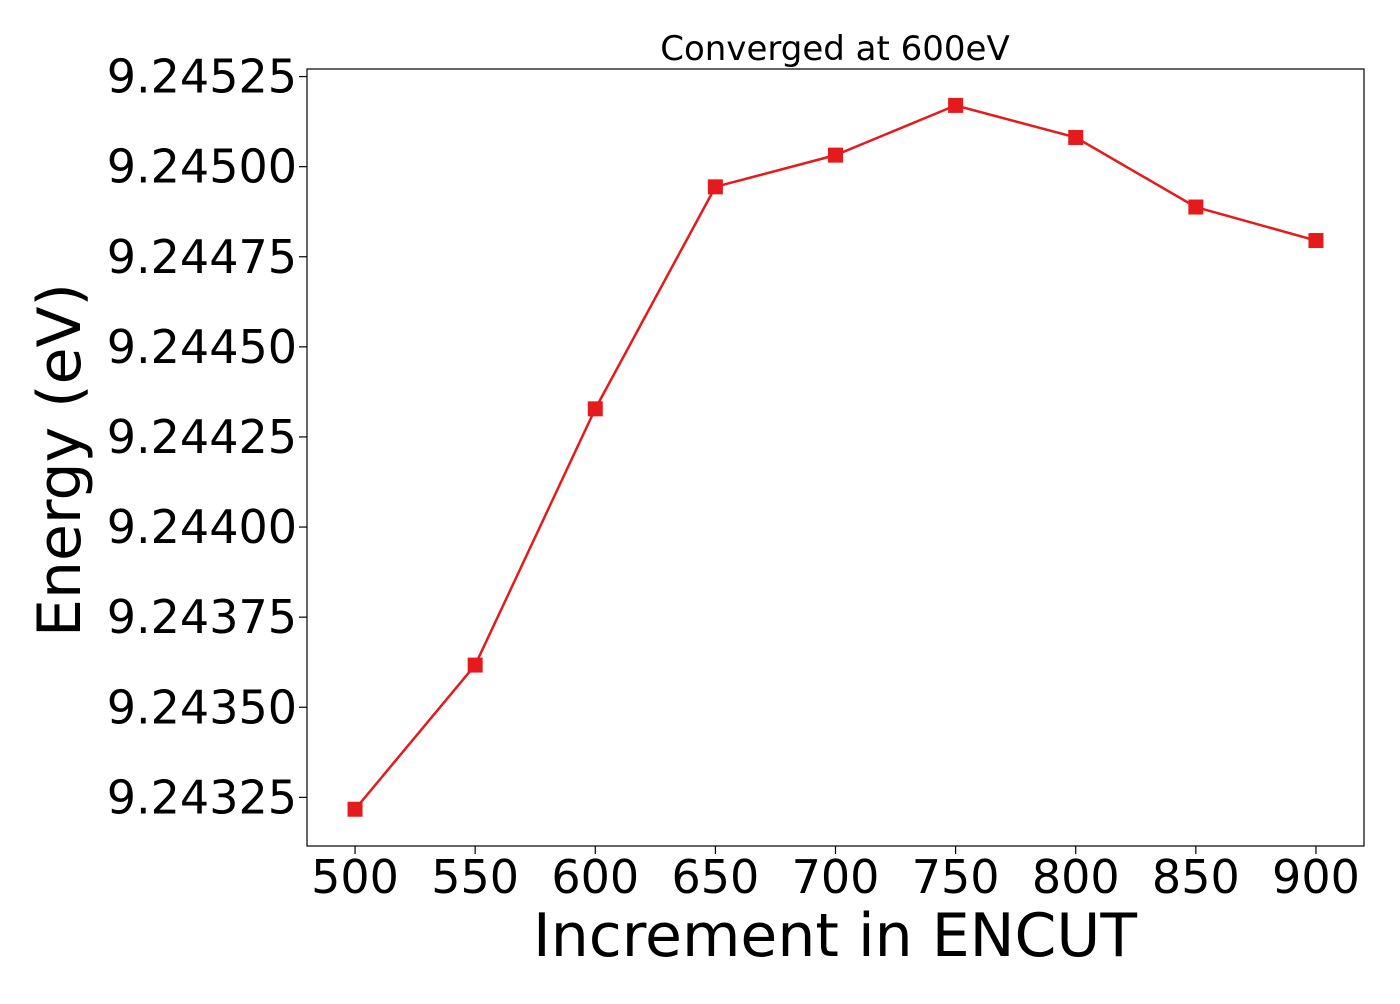 The width and height of the screenshot is (1400, 1004). What do you see at coordinates (1316, 877) in the screenshot?
I see `x-tick-label: 900` at bounding box center [1316, 877].